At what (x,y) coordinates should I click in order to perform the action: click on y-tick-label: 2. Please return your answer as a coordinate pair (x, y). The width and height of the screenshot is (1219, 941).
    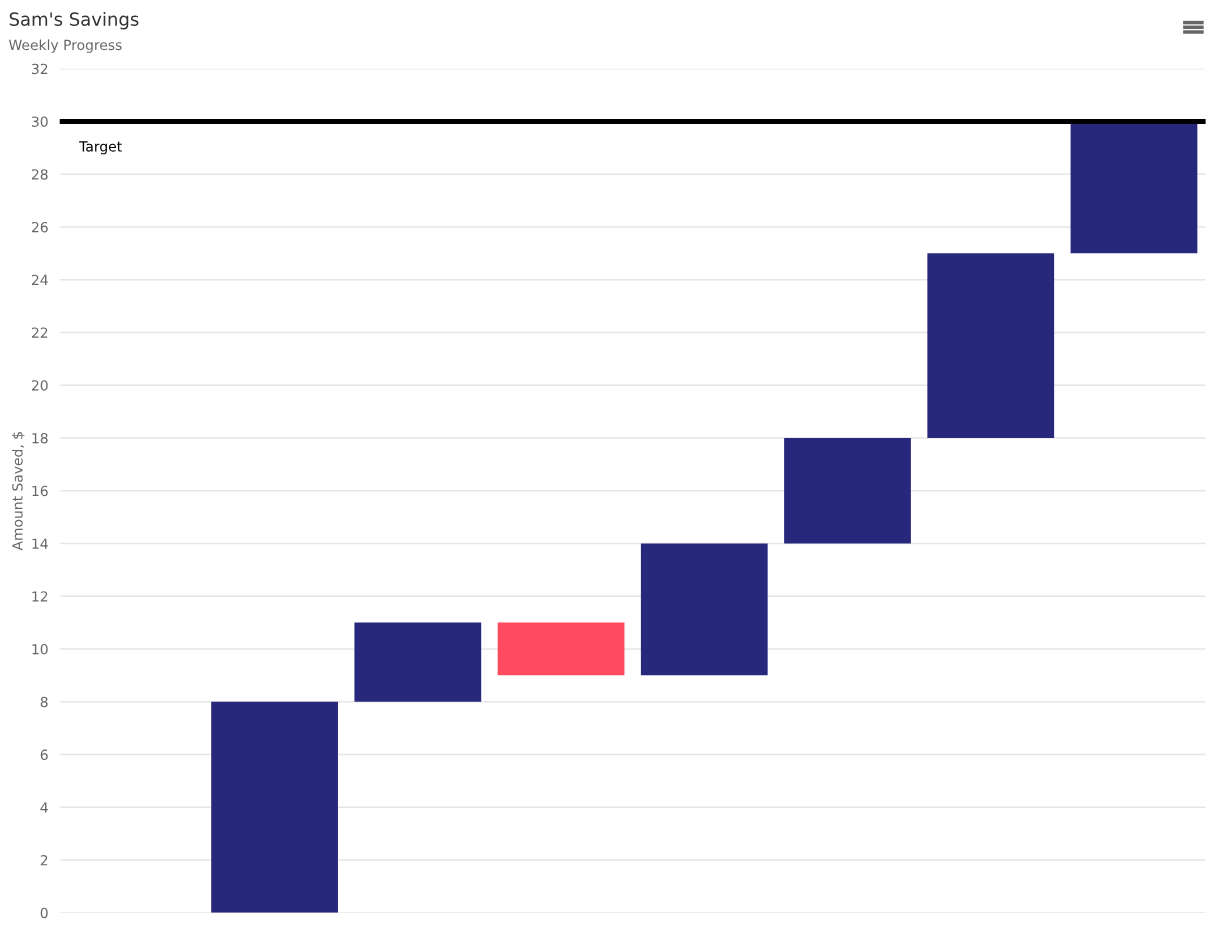
    Looking at the image, I should click on (44, 860).